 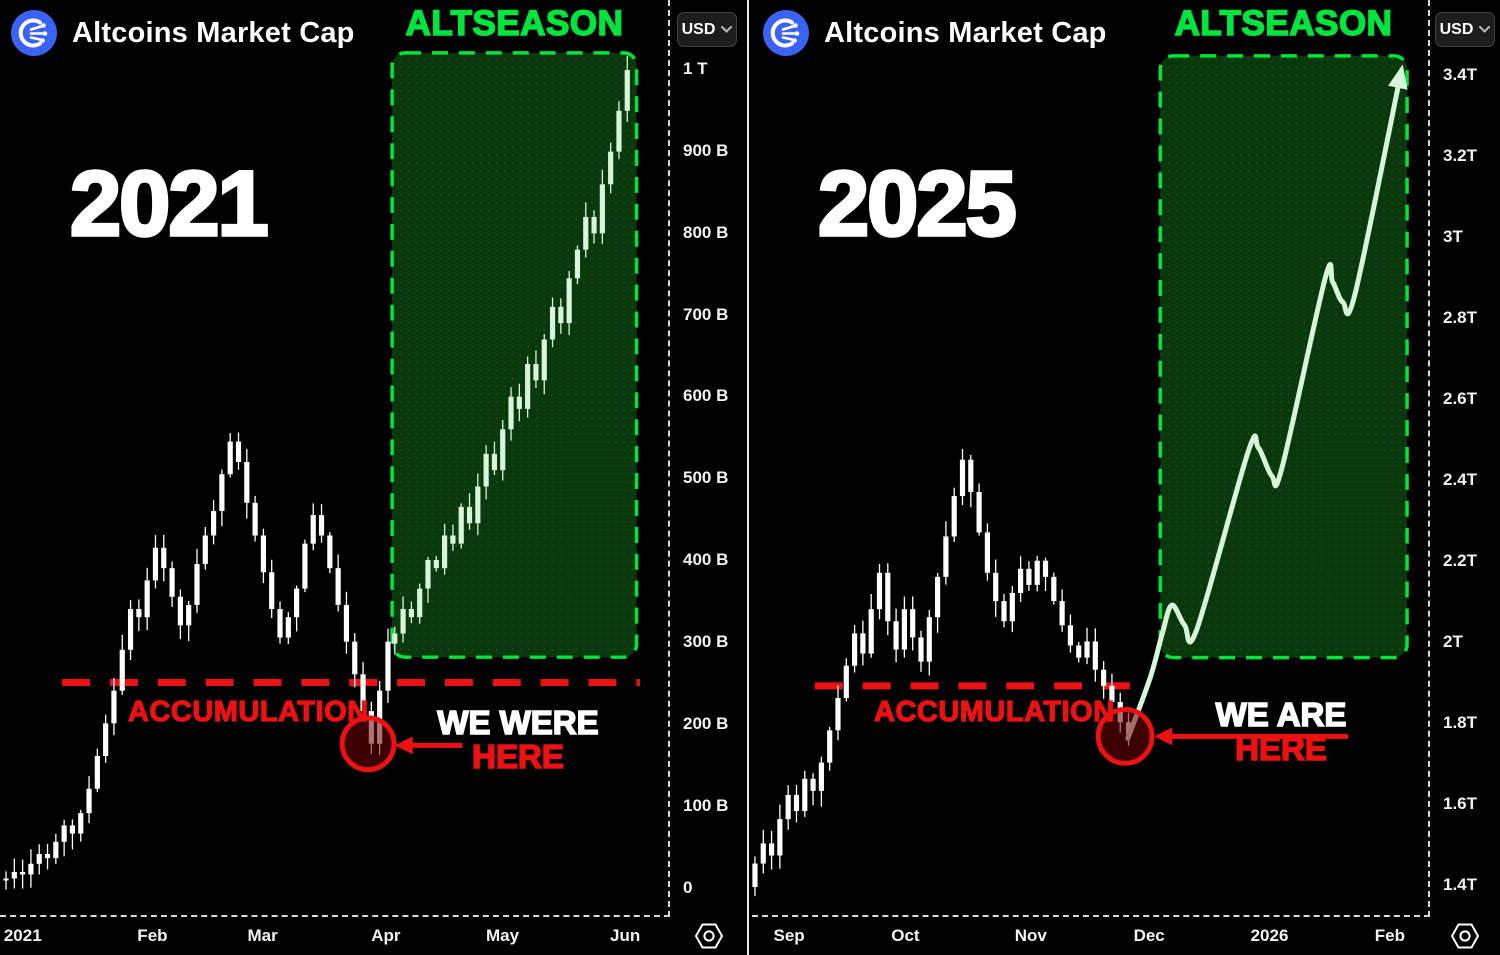 What do you see at coordinates (706, 150) in the screenshot?
I see `y-tick-label: 900 B` at bounding box center [706, 150].